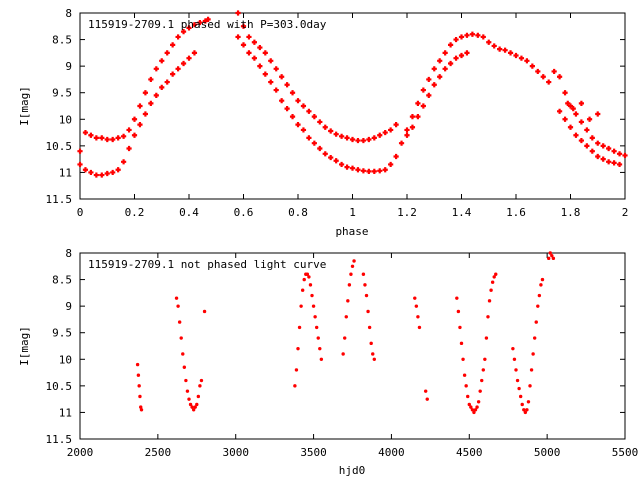 The width and height of the screenshot is (640, 480). I want to click on unphased-x-tick-label: 2500, so click(158, 452).